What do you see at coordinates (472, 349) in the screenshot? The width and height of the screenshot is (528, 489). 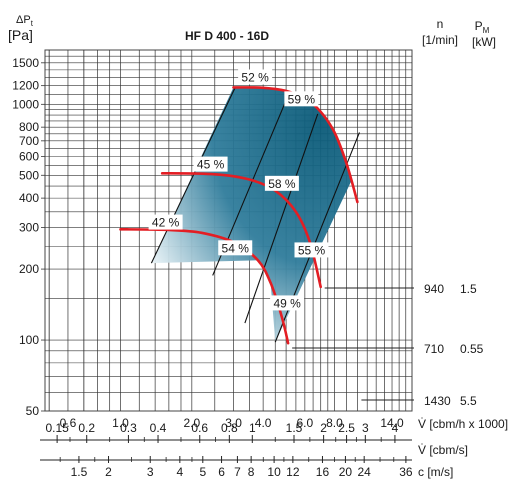 I see `power-label: 0.55` at bounding box center [472, 349].